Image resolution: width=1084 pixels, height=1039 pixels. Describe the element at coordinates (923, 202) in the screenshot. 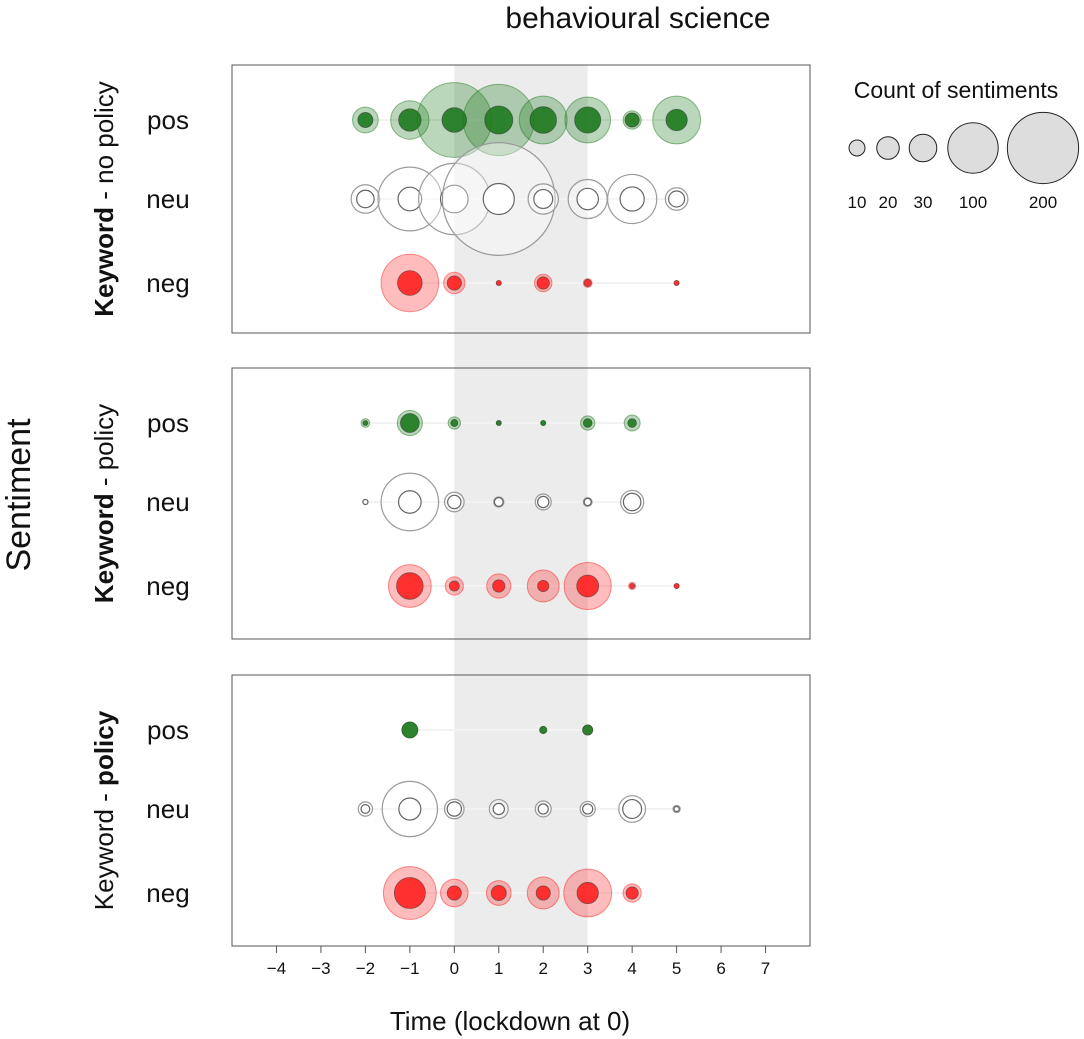

I see `legend-label: 30` at that location.